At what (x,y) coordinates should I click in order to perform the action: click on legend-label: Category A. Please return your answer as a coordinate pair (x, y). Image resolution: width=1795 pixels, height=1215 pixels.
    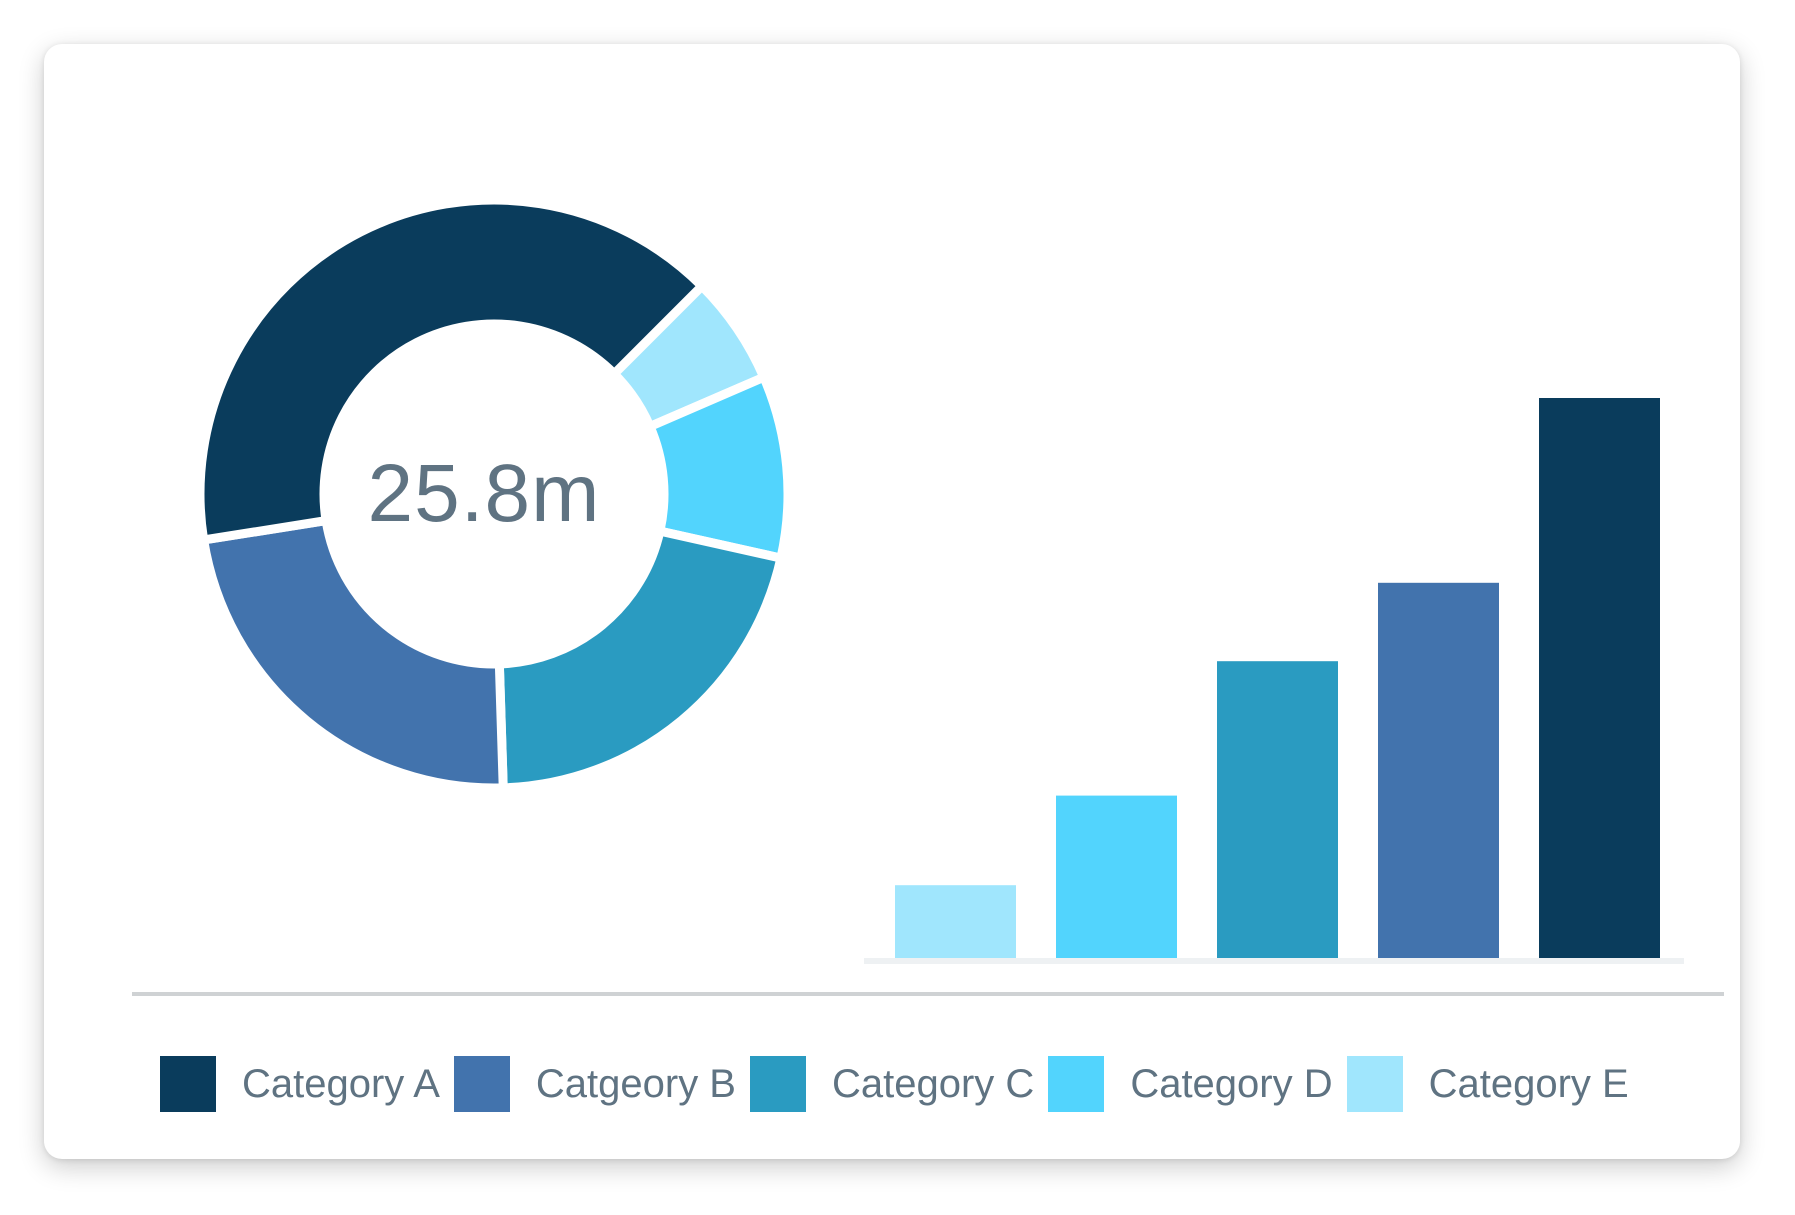
    Looking at the image, I should click on (341, 1083).